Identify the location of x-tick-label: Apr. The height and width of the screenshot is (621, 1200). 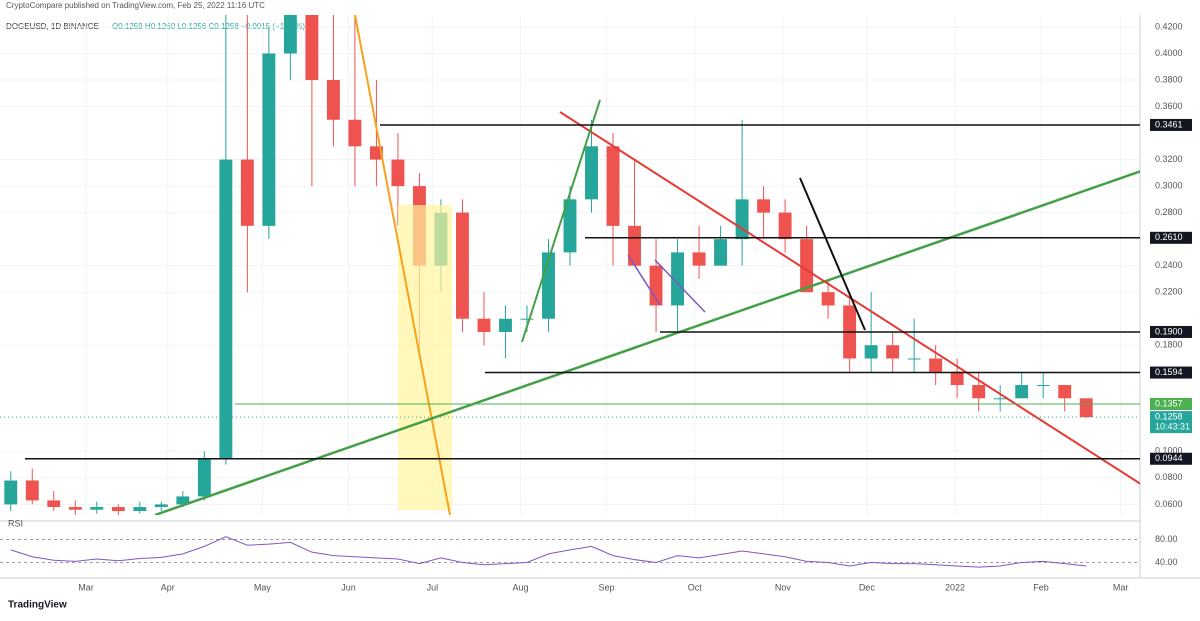
(168, 587).